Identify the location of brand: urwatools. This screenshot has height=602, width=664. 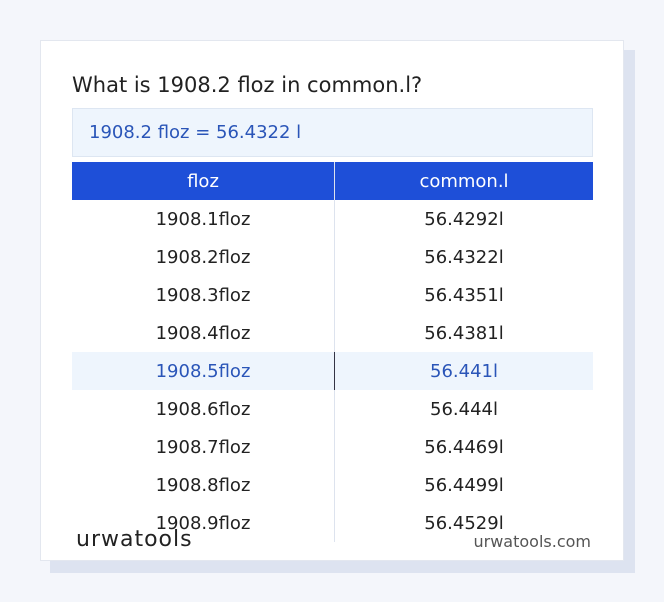
(134, 539).